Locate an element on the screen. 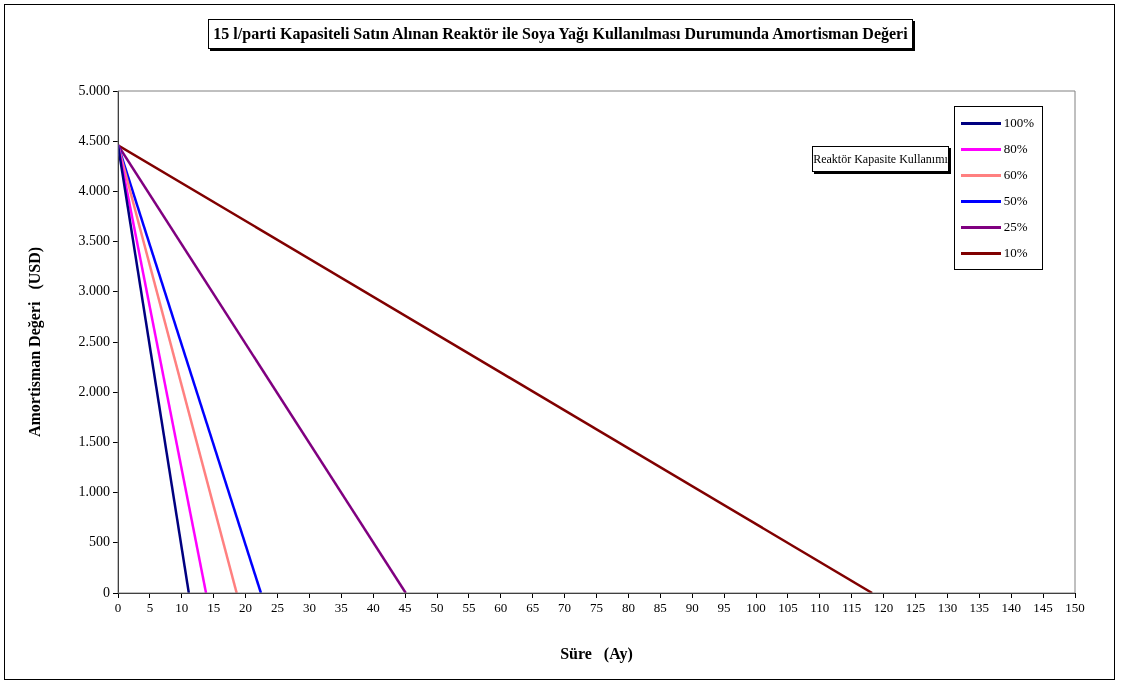  x-tick-label: 25 is located at coordinates (277, 608).